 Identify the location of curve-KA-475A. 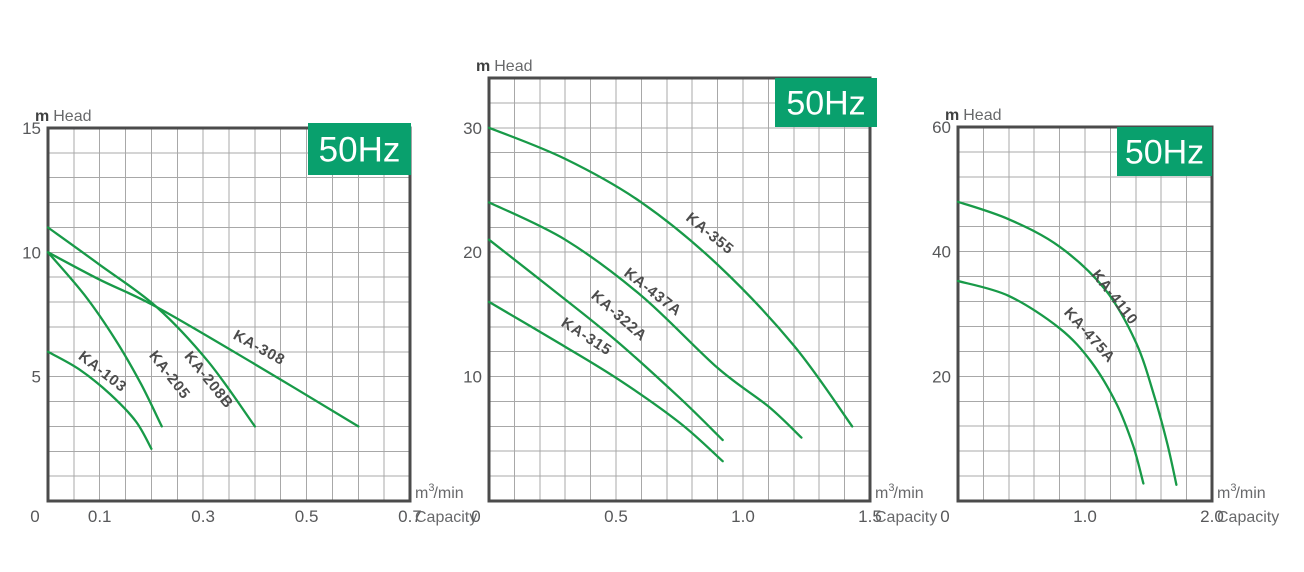
(1050, 382).